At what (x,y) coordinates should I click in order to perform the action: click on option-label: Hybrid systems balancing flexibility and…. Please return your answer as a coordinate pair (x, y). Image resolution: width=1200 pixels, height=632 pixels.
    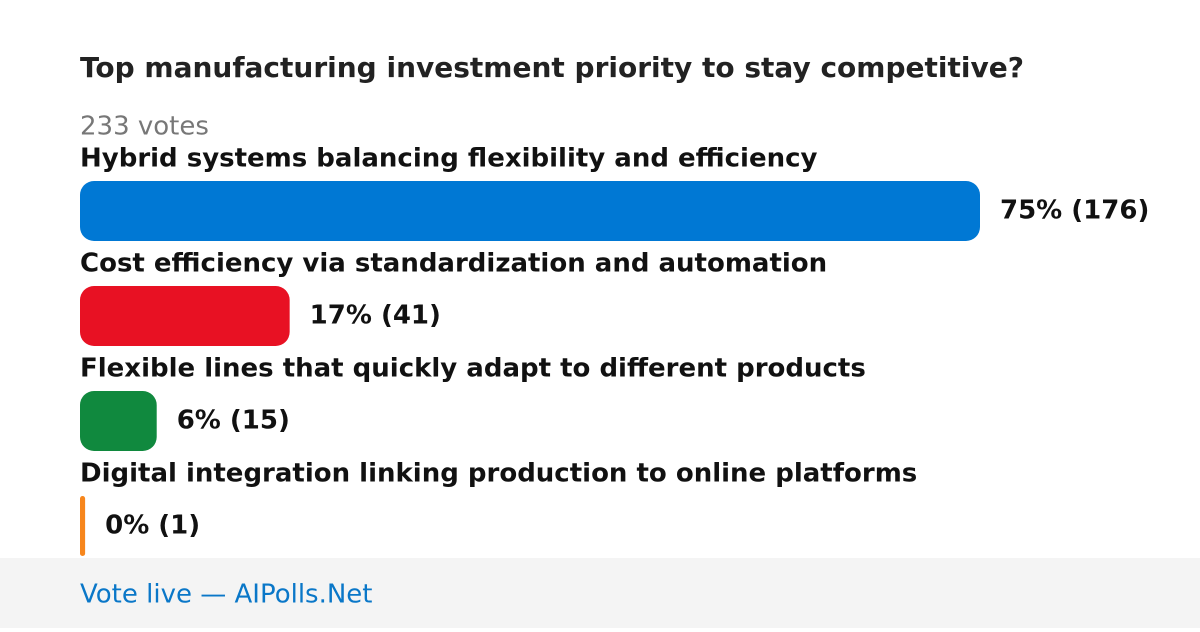
    Looking at the image, I should click on (449, 159).